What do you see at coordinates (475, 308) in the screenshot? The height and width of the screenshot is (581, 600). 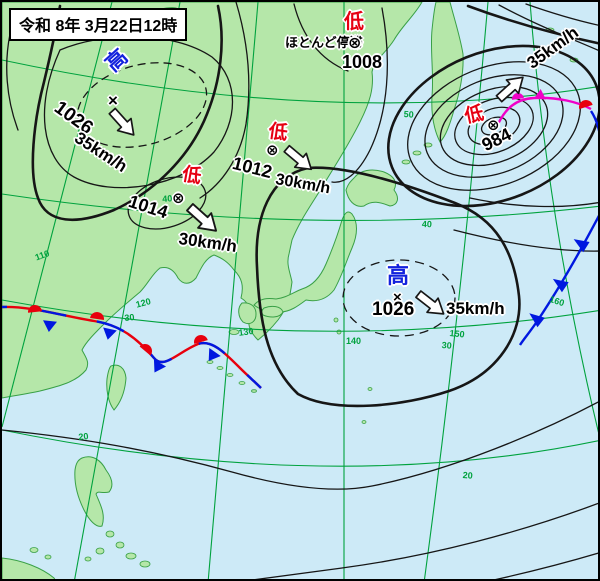 I see `speed-value: 35km/h` at bounding box center [475, 308].